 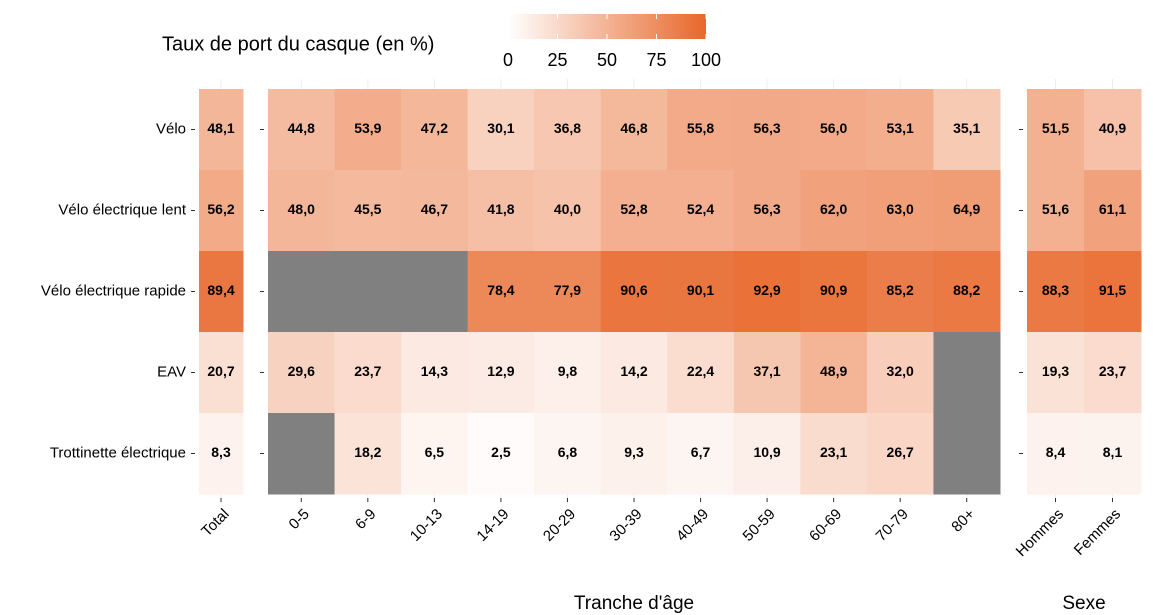 I want to click on cell-label: 8,3, so click(x=221, y=452).